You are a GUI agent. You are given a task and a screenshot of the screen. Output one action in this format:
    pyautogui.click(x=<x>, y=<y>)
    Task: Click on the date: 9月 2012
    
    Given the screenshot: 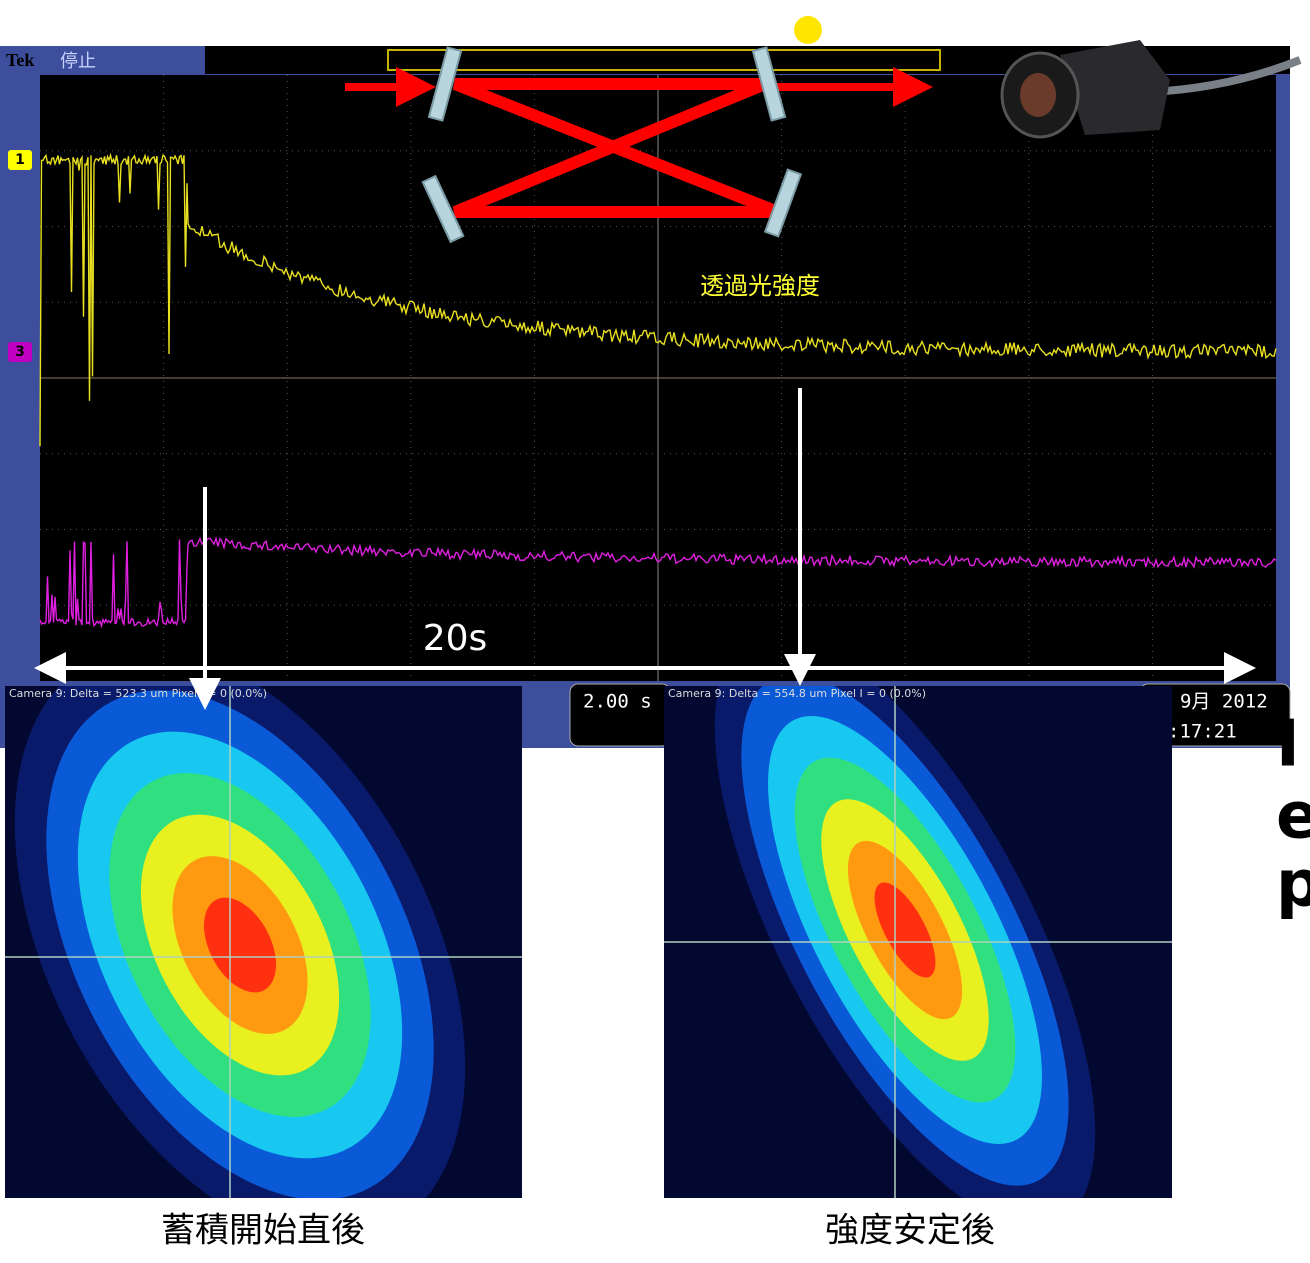 What is the action you would take?
    pyautogui.click(x=1224, y=702)
    